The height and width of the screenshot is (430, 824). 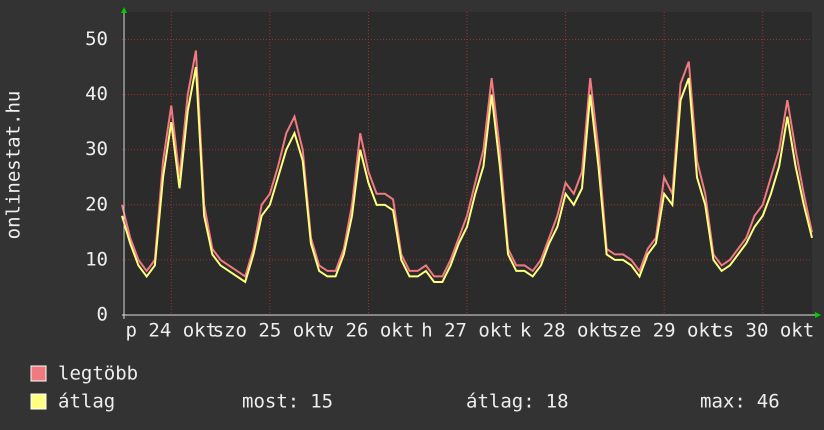 I want to click on y-tick-label: 40, so click(x=96, y=94).